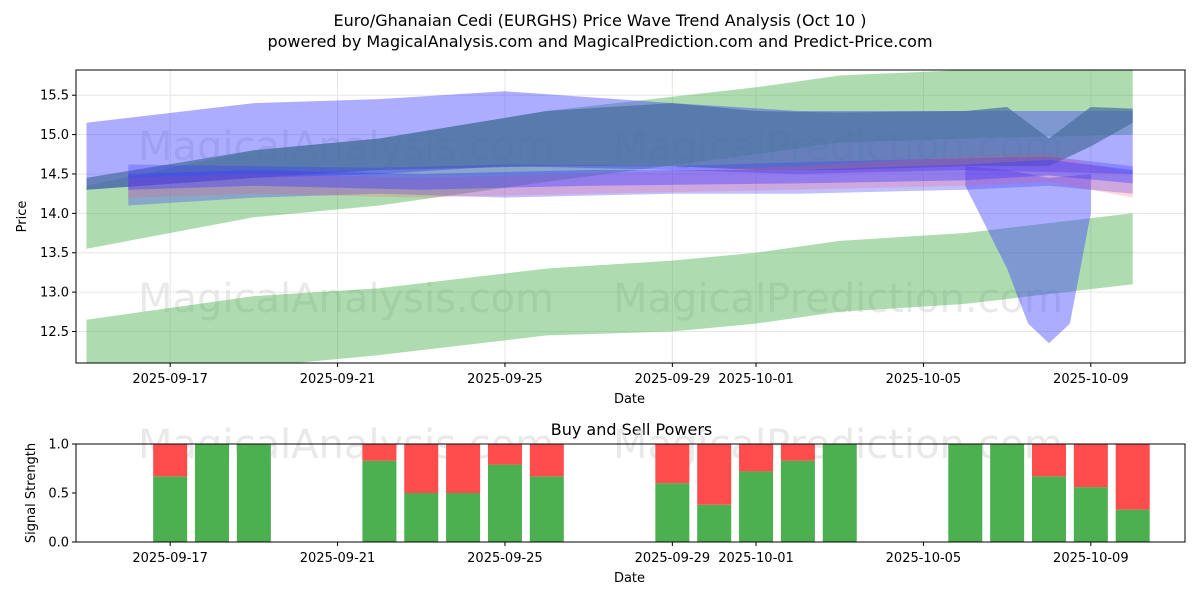  Describe the element at coordinates (170, 379) in the screenshot. I see `price-xtick-label: 2025-09-17` at that location.